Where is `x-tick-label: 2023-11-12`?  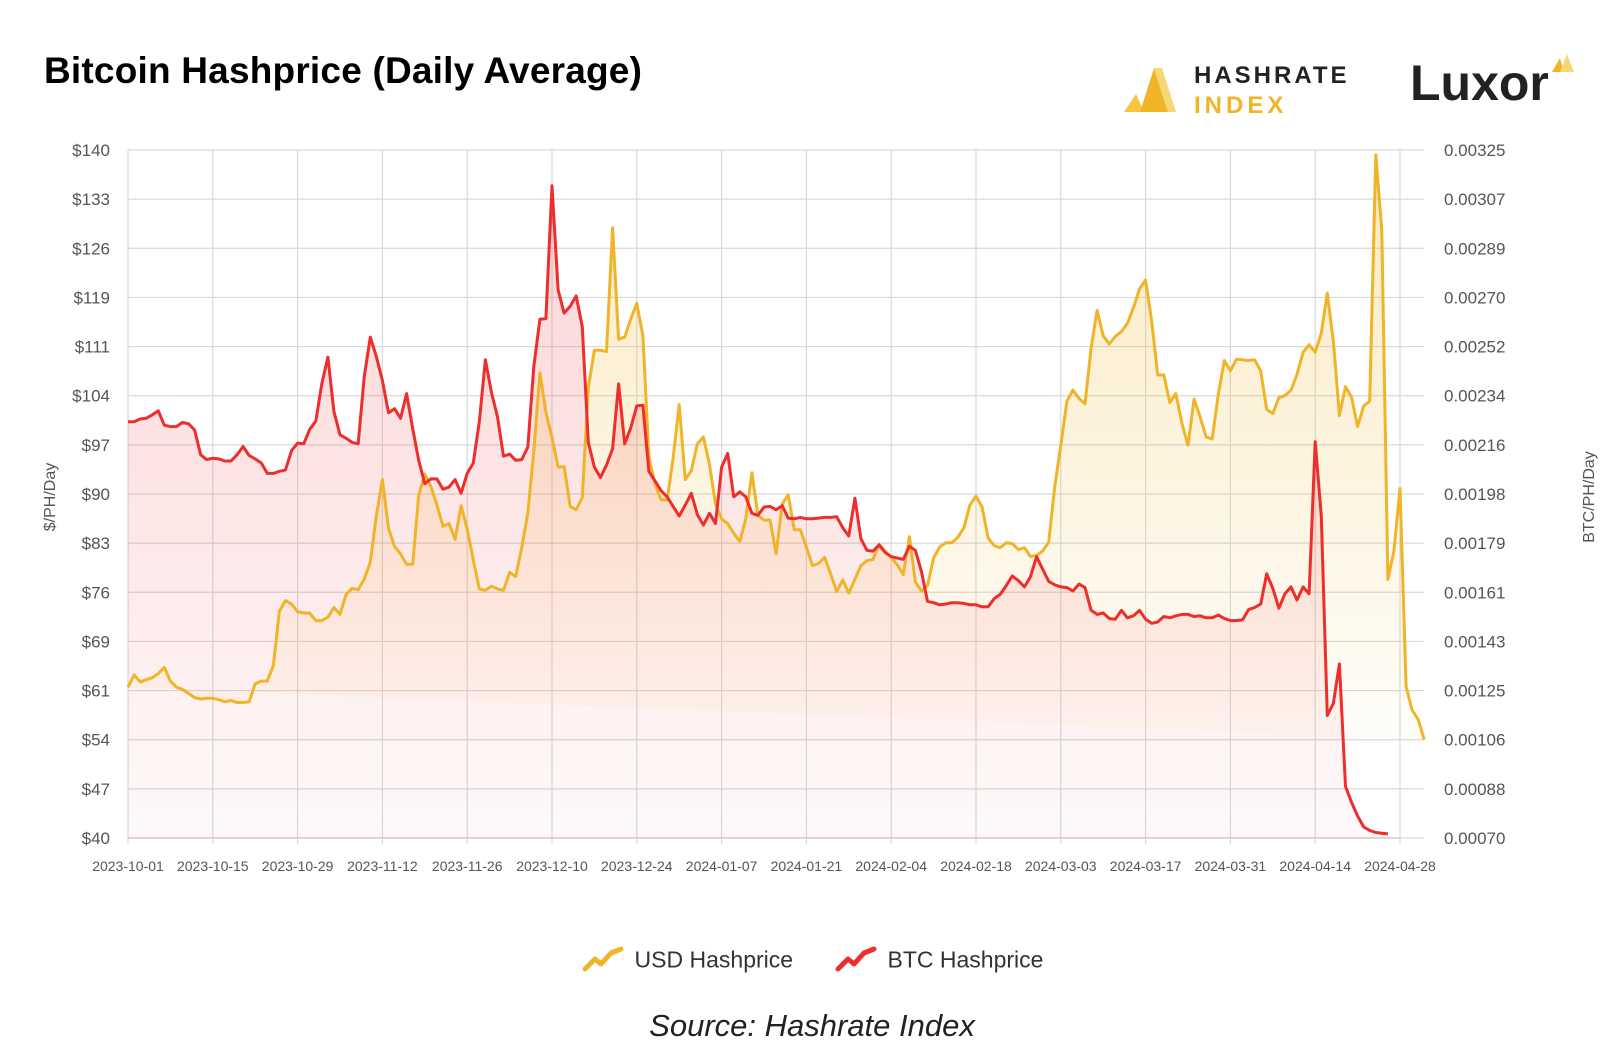 x-tick-label: 2023-11-12 is located at coordinates (382, 866).